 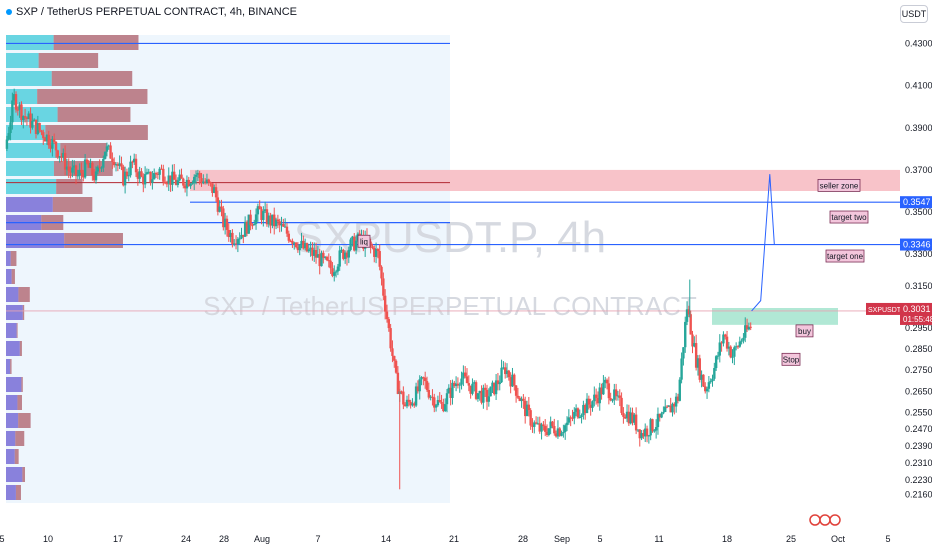 I want to click on time-tick-label: 14, so click(x=386, y=539).